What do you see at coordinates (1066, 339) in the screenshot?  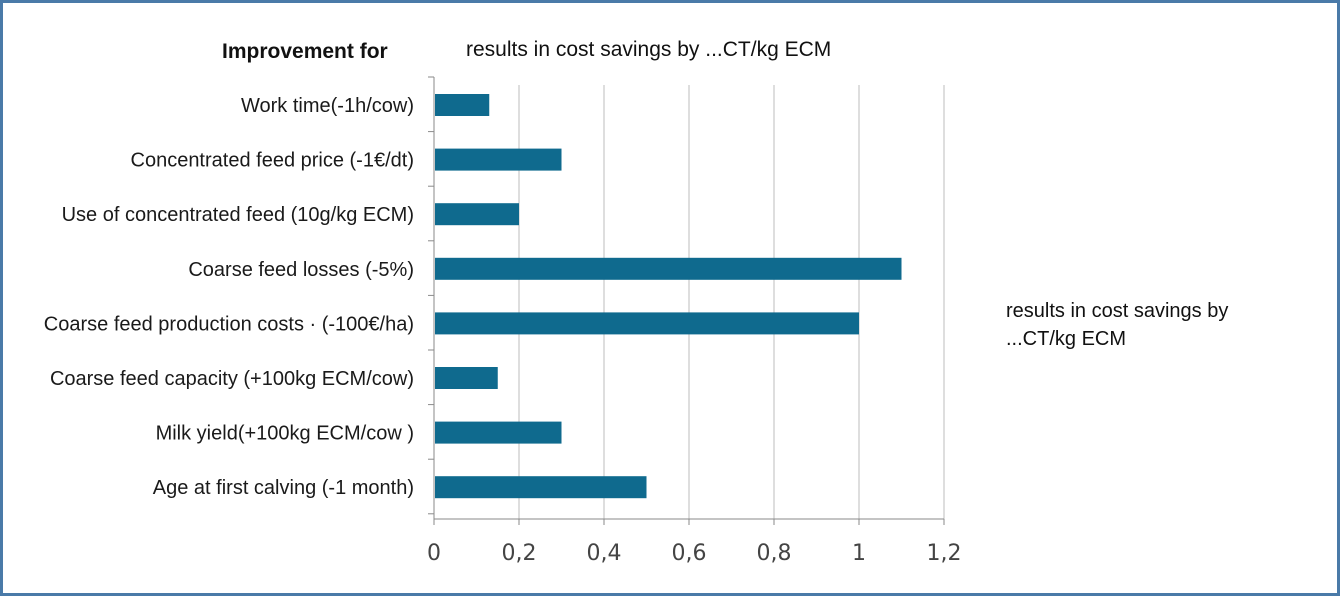 I see `side-note-line-2: ...CT/kg ECM` at bounding box center [1066, 339].